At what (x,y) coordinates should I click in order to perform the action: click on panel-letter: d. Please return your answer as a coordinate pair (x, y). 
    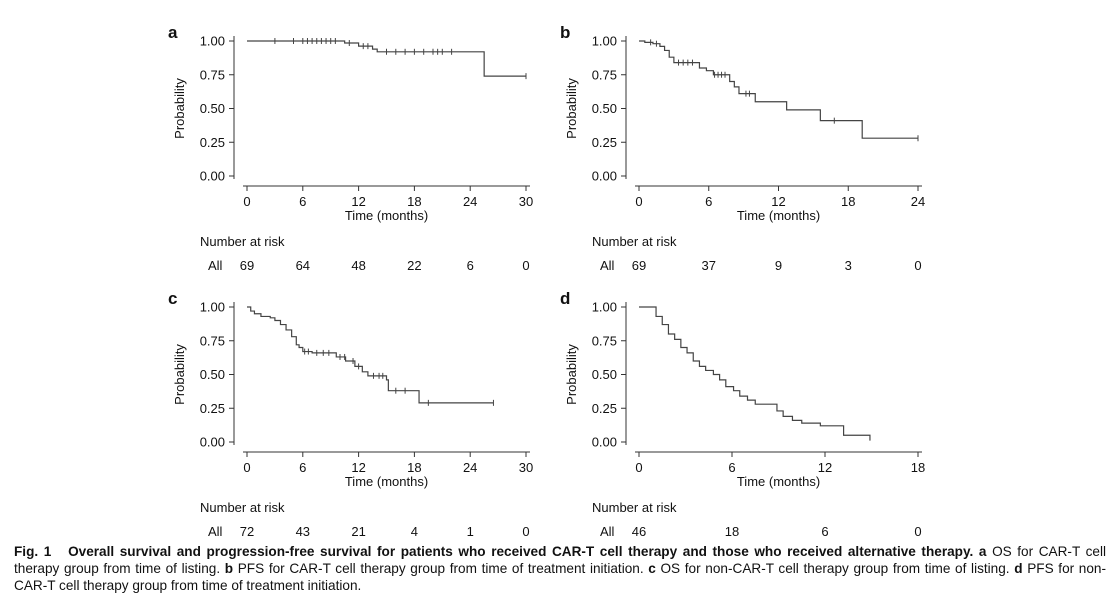
    Looking at the image, I should click on (565, 298).